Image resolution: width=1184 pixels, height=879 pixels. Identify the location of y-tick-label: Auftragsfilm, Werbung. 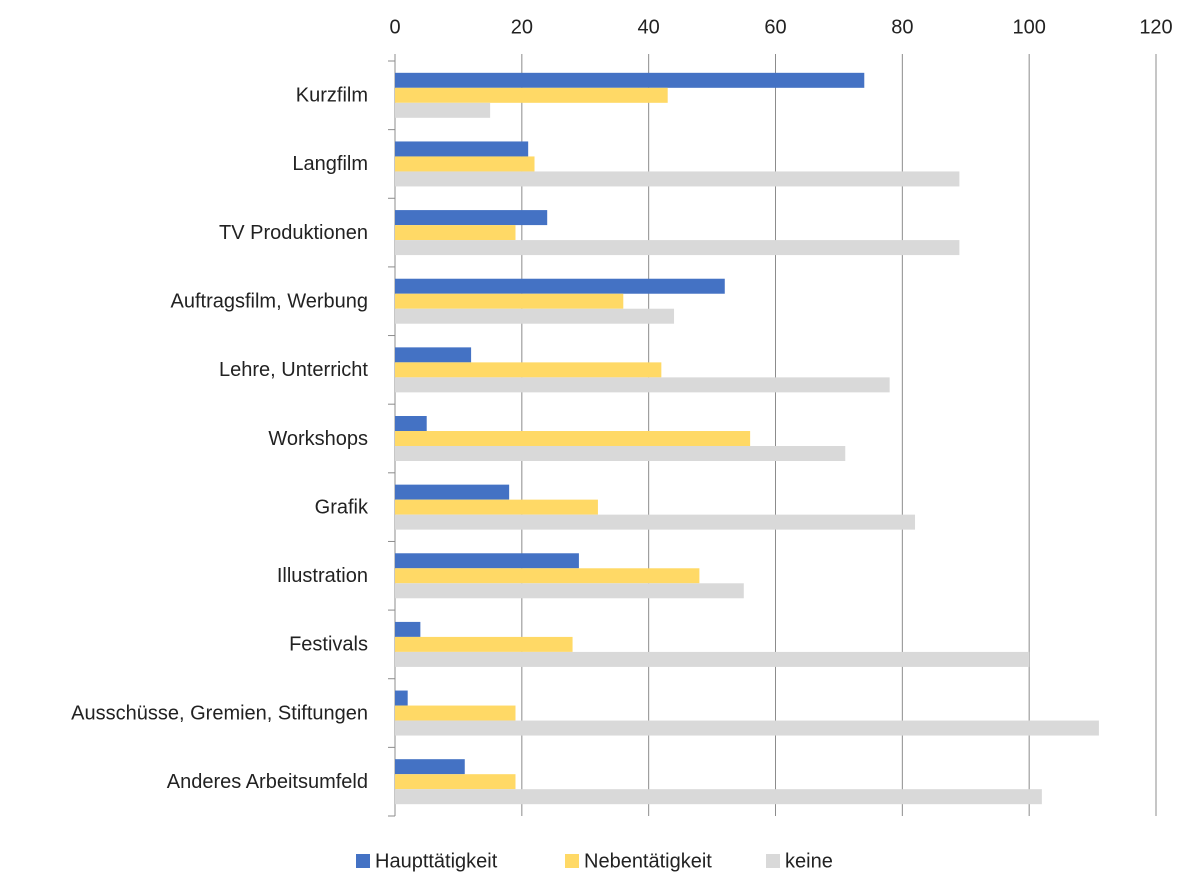
(270, 302).